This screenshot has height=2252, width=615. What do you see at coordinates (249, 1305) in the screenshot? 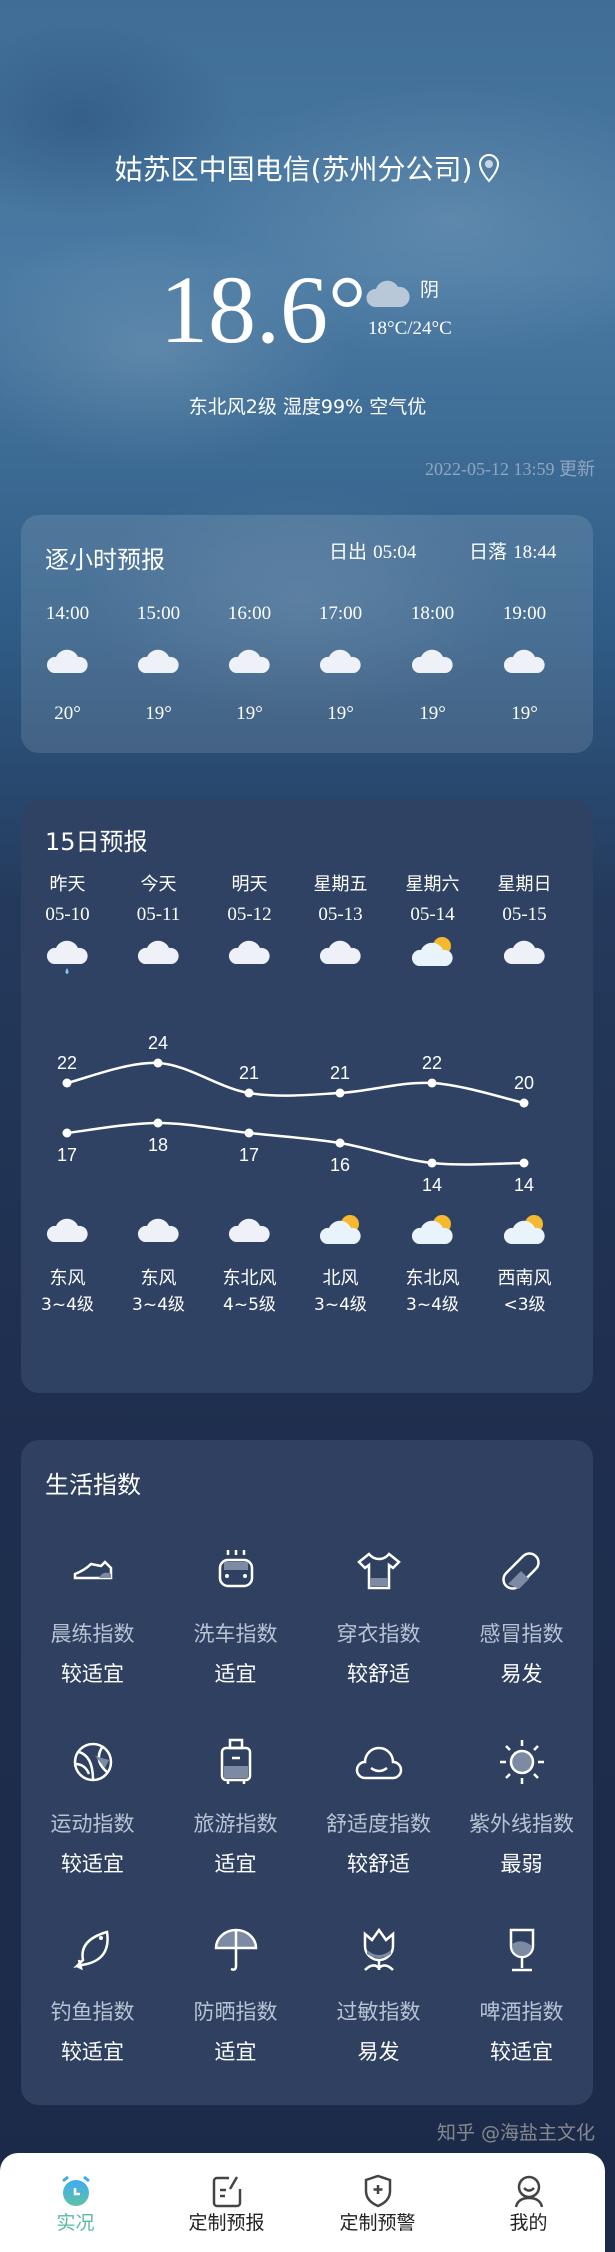
I see `wind-level: 4~5级` at bounding box center [249, 1305].